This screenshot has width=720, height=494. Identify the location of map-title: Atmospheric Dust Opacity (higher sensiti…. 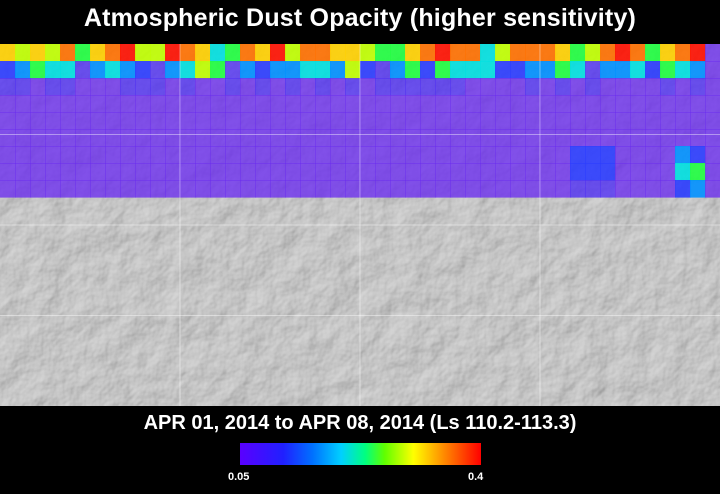
(360, 18).